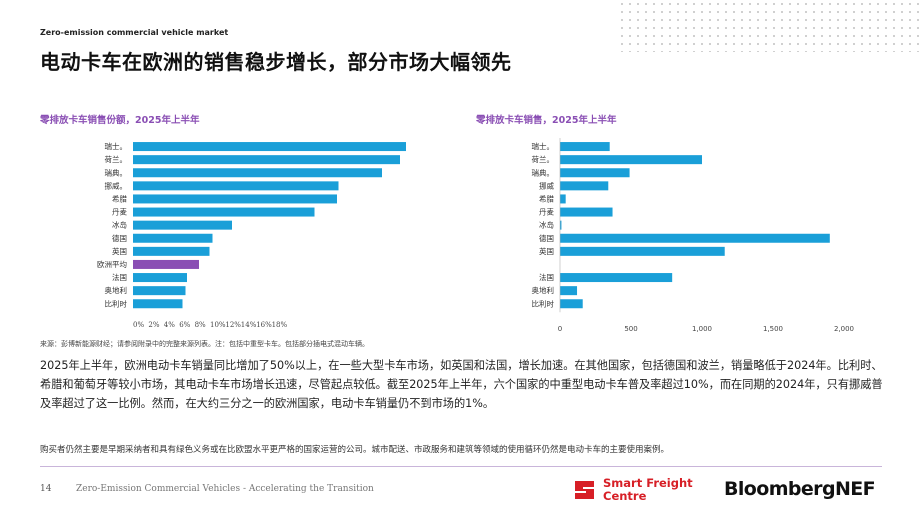 The width and height of the screenshot is (920, 518). I want to click on tick-label: 1,000, so click(702, 329).